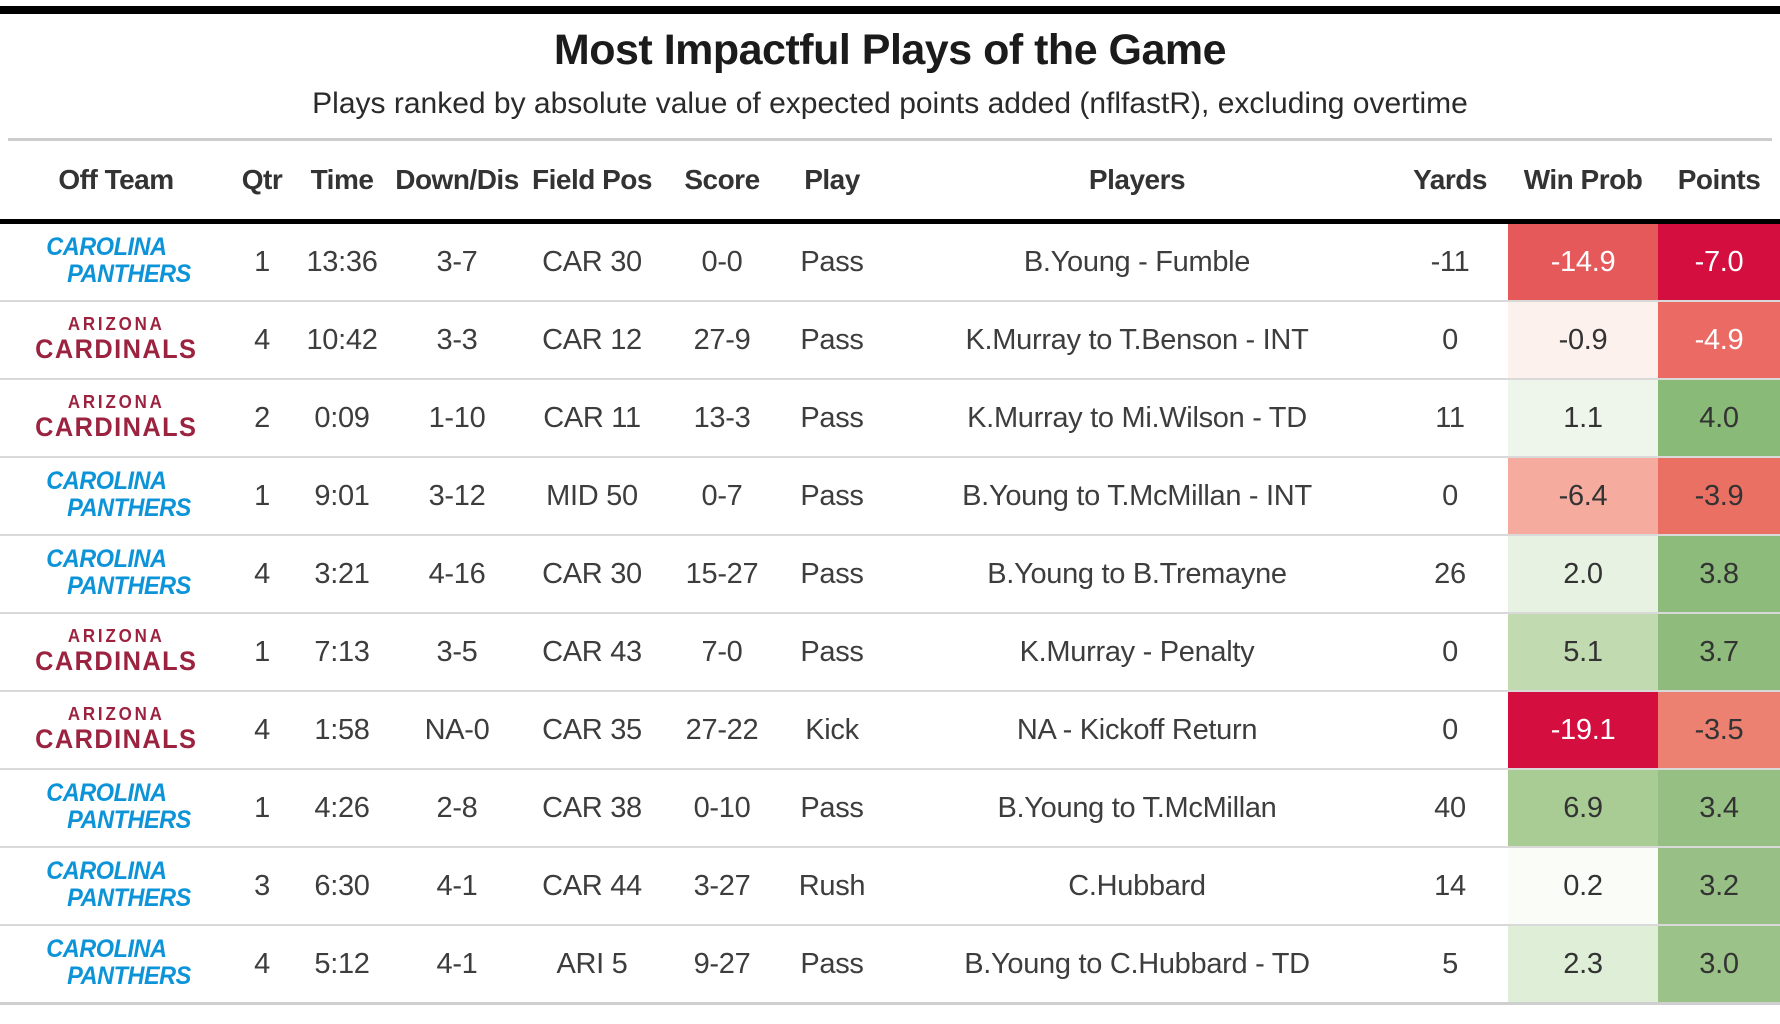 The image size is (1780, 1024). Describe the element at coordinates (832, 182) in the screenshot. I see `column-header-play: Play` at that location.